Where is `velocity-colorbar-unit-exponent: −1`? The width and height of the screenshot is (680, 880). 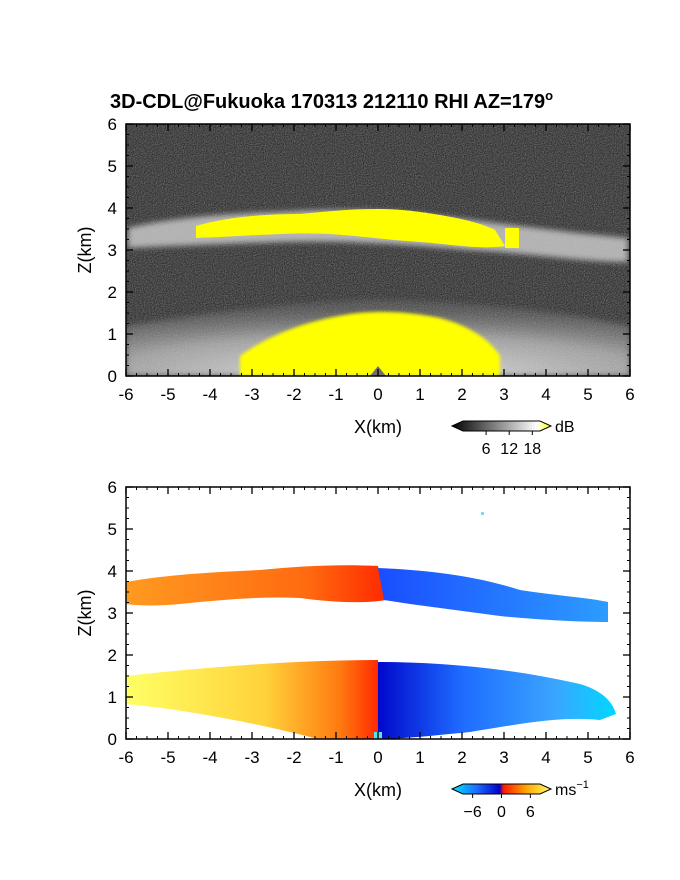 velocity-colorbar-unit-exponent: −1 is located at coordinates (582, 785).